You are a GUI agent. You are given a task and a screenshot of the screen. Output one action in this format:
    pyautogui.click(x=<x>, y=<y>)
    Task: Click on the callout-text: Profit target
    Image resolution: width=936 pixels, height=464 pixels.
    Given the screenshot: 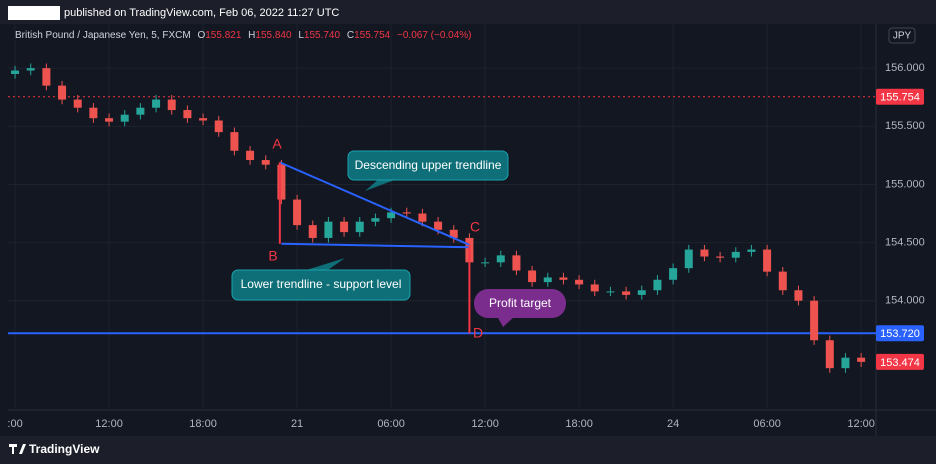 What is the action you would take?
    pyautogui.click(x=520, y=303)
    